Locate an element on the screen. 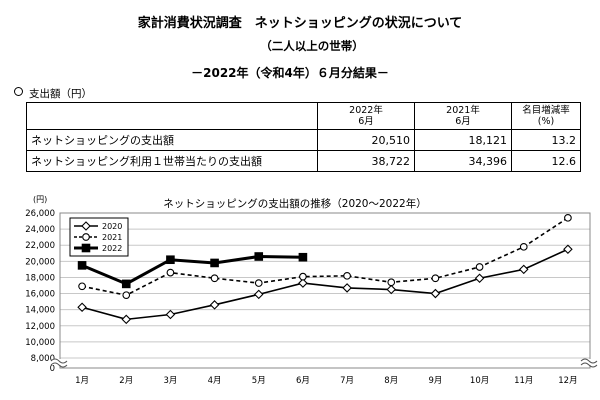  cell-rate: 12.6 is located at coordinates (546, 161).